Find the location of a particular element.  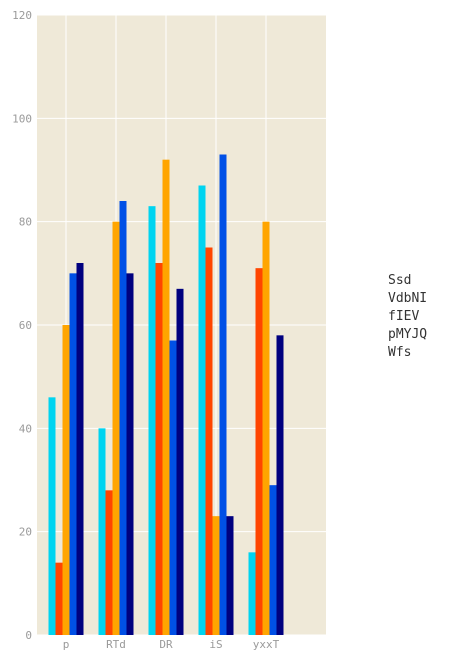

y-tick-label: 0 is located at coordinates (28, 635).